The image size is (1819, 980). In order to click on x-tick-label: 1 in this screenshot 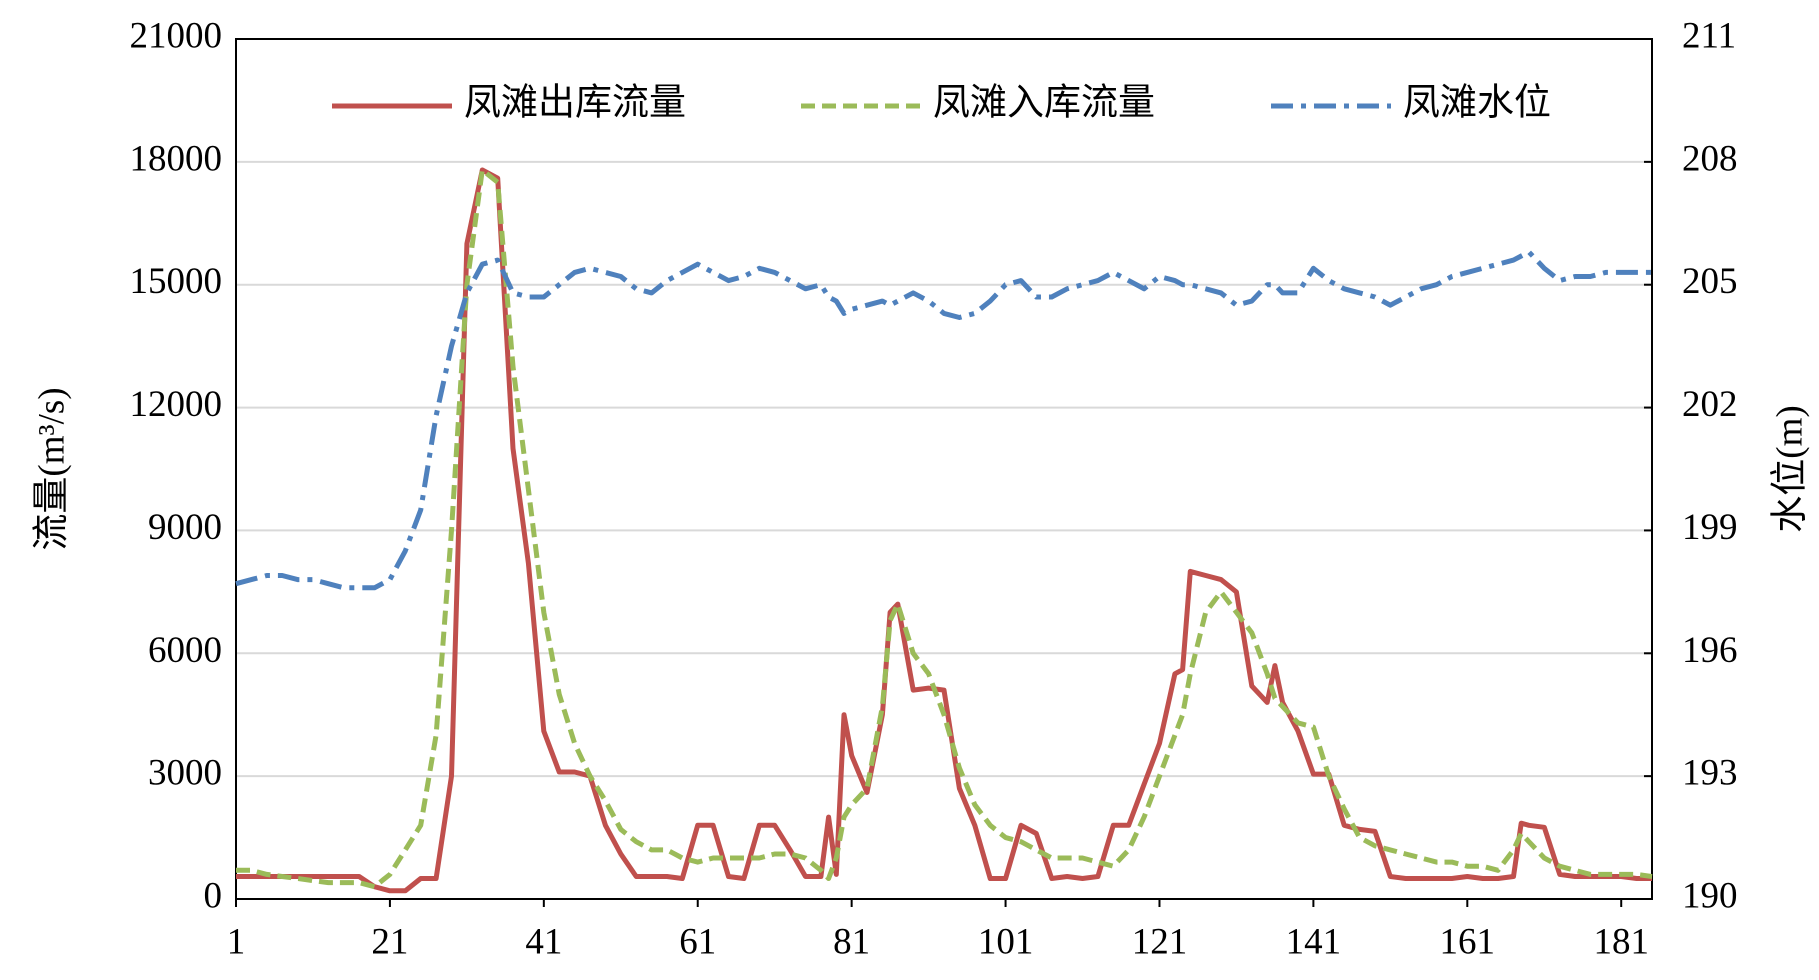, I will do `click(236, 941)`.